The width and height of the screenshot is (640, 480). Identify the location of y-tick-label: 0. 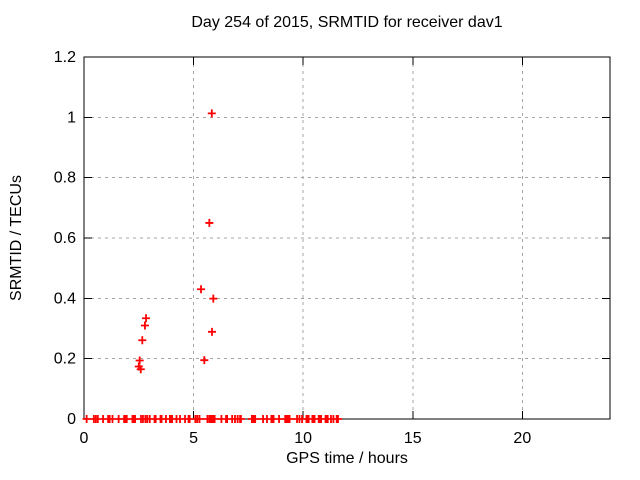
(71, 419).